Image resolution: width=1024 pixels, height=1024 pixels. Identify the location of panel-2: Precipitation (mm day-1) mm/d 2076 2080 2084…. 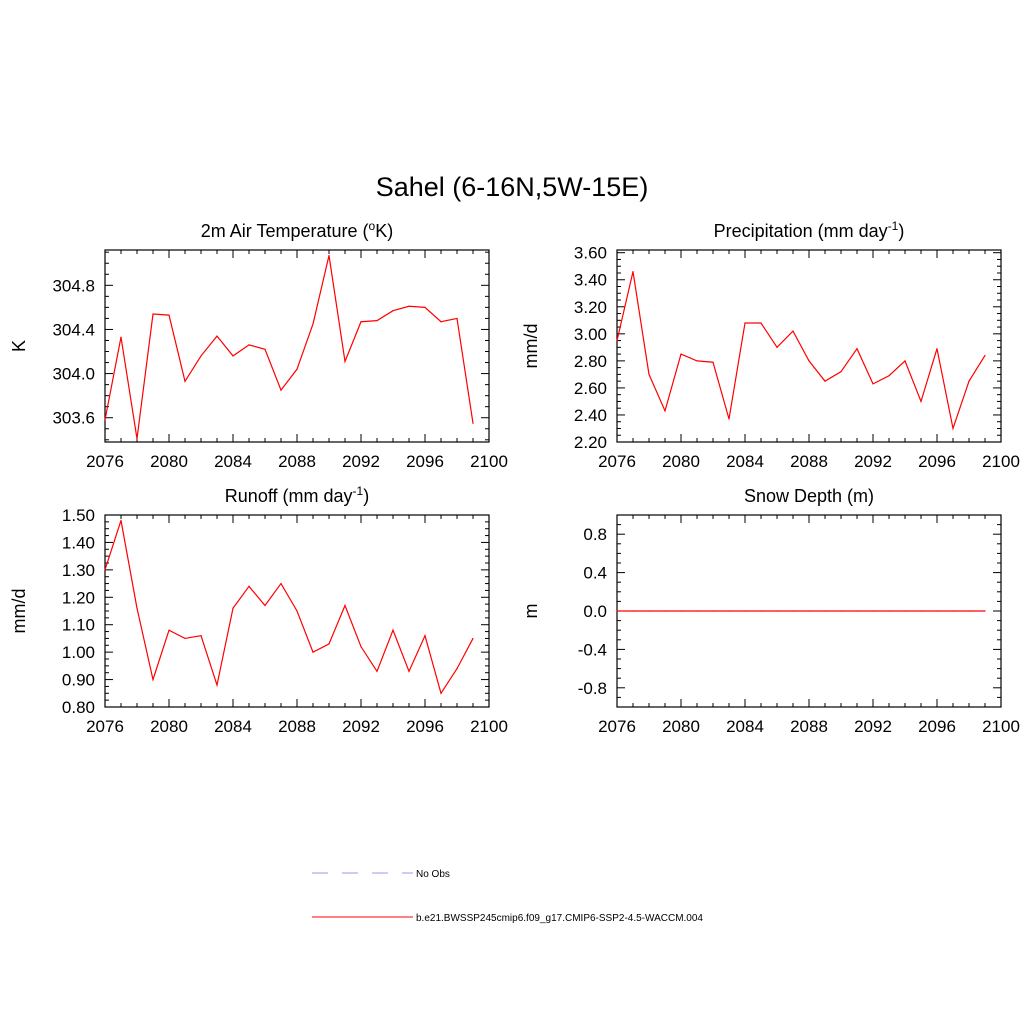
(770, 345).